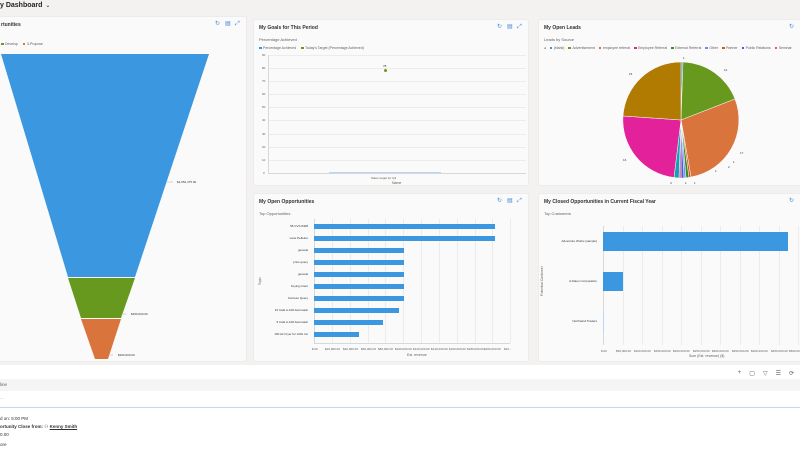 This screenshot has width=800, height=450. Describe the element at coordinates (139, 314) in the screenshot. I see `funnel-label: $450,000.00` at that location.